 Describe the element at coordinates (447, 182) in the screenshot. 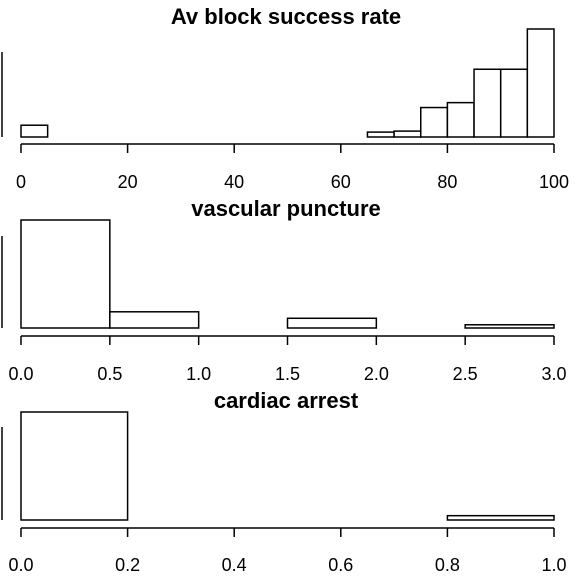

I see `x-tick-label-5: 80` at that location.